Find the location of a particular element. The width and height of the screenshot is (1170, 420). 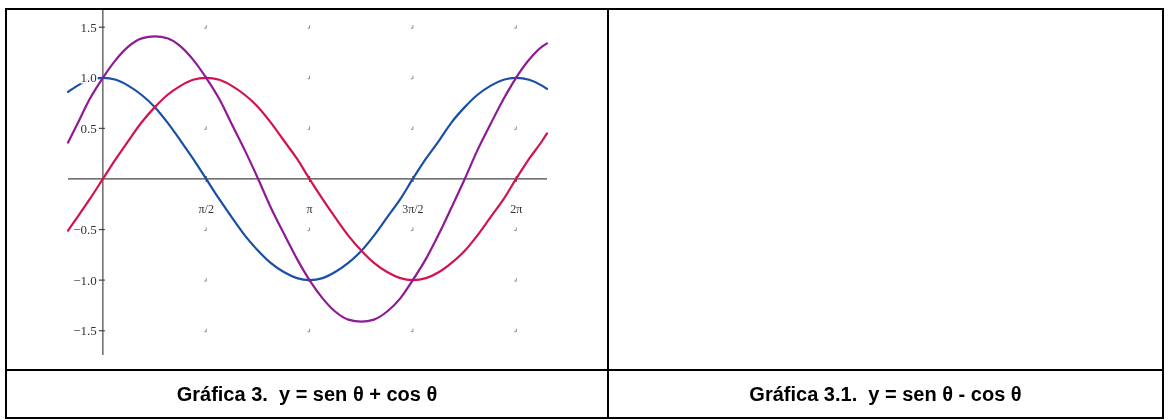

x-tick-label: 2π is located at coordinates (516, 208).